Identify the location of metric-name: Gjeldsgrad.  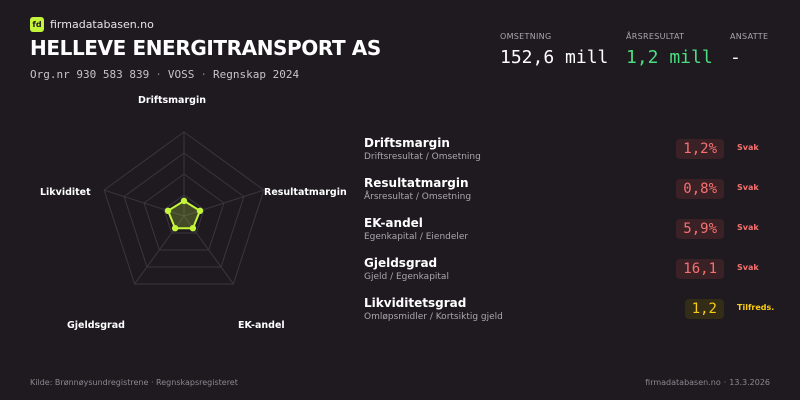
(401, 263).